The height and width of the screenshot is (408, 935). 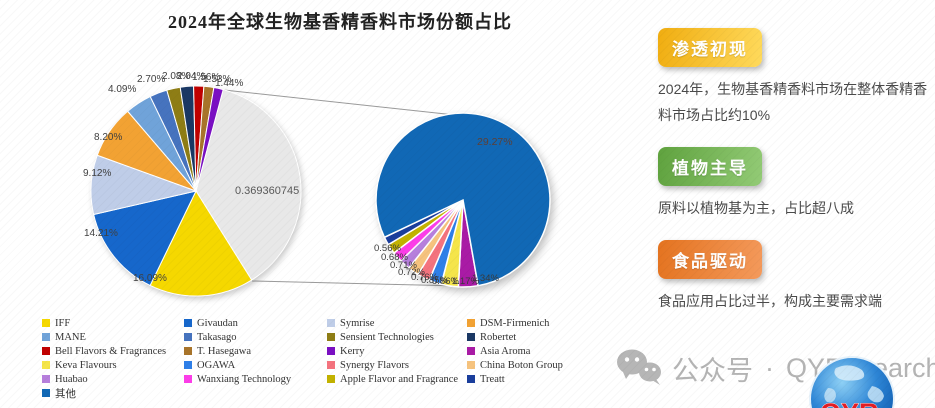 What do you see at coordinates (217, 337) in the screenshot?
I see `legend-label-5: Takasago` at bounding box center [217, 337].